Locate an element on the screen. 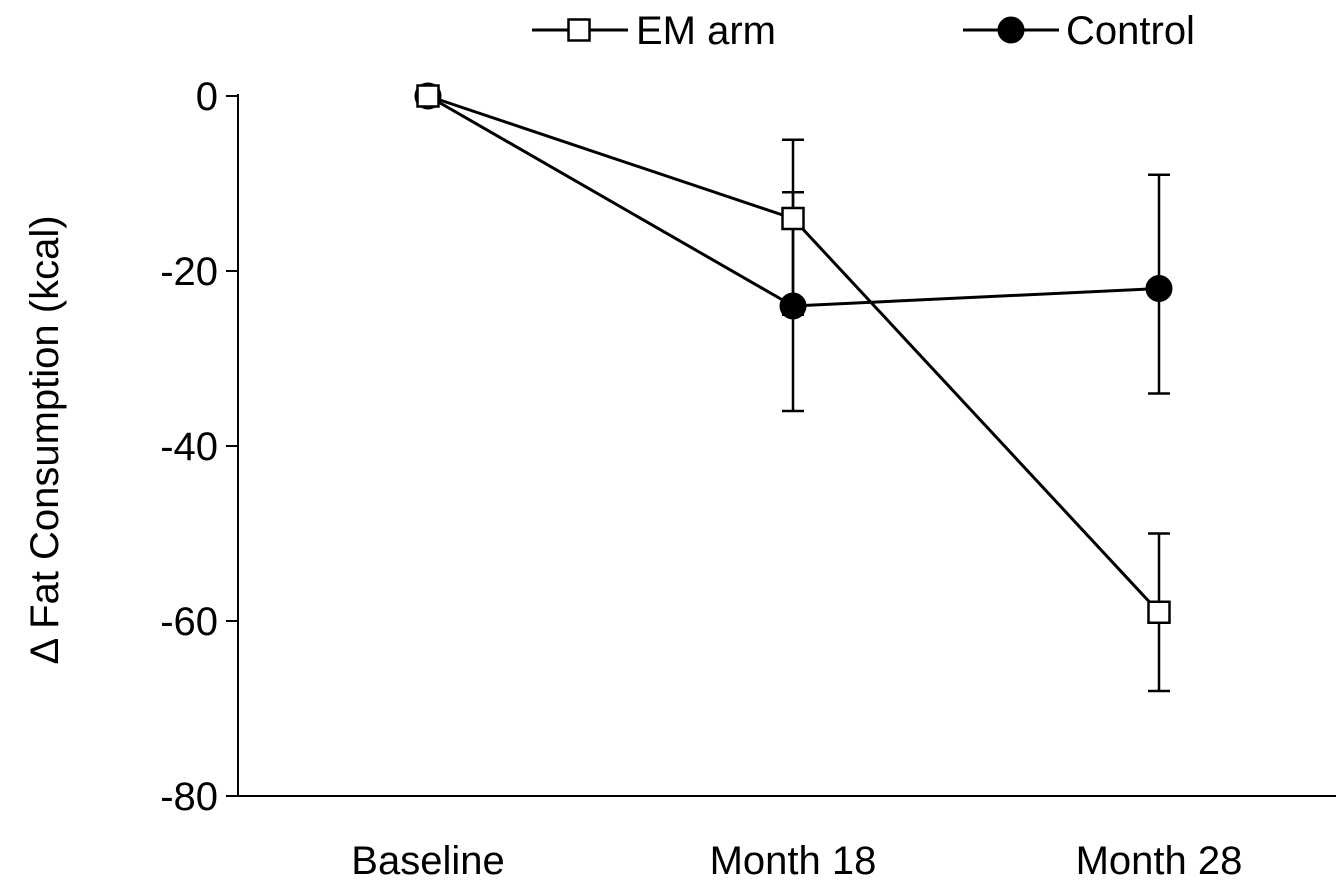 Image resolution: width=1336 pixels, height=891 pixels. y-axis-title: Δ Fat Consumption (kcal) is located at coordinates (45, 439).